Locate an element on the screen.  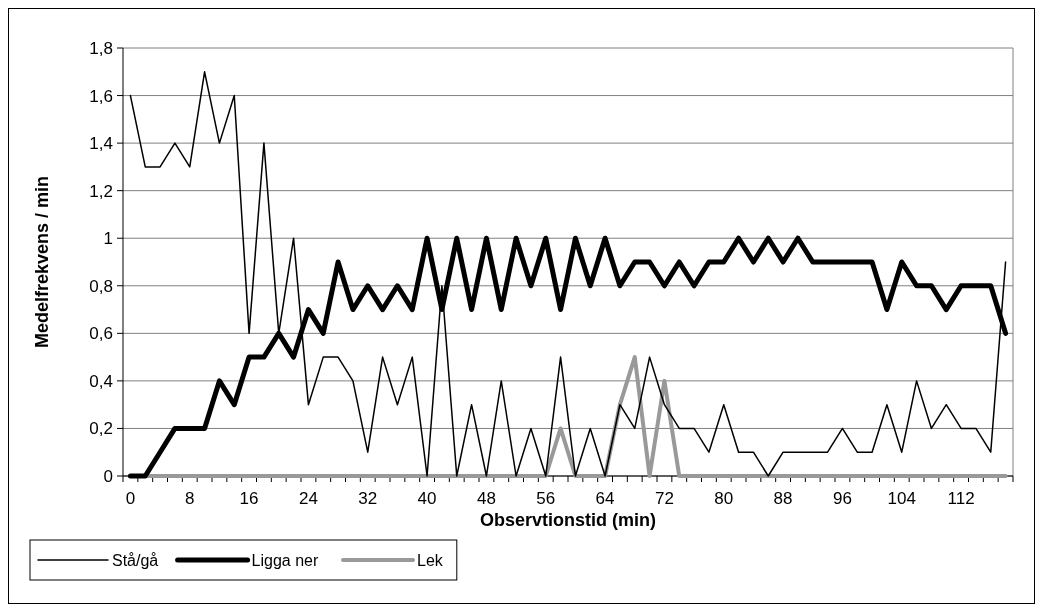
x-tick-label: 48 is located at coordinates (486, 498).